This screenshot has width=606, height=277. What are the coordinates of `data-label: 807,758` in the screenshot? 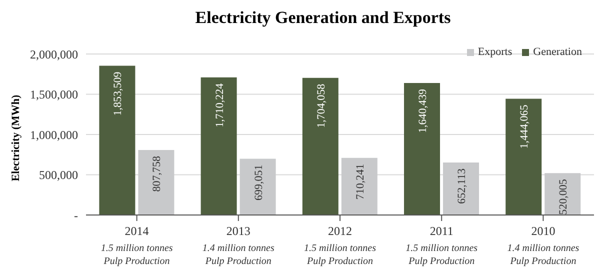 It's located at (157, 173).